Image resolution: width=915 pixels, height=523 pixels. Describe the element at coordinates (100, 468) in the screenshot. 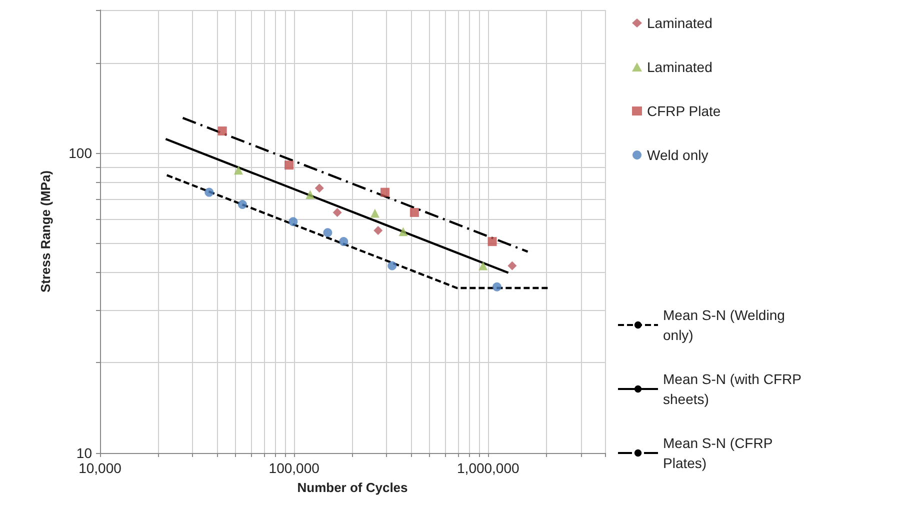

I see `x-tick-label: 10,000` at that location.